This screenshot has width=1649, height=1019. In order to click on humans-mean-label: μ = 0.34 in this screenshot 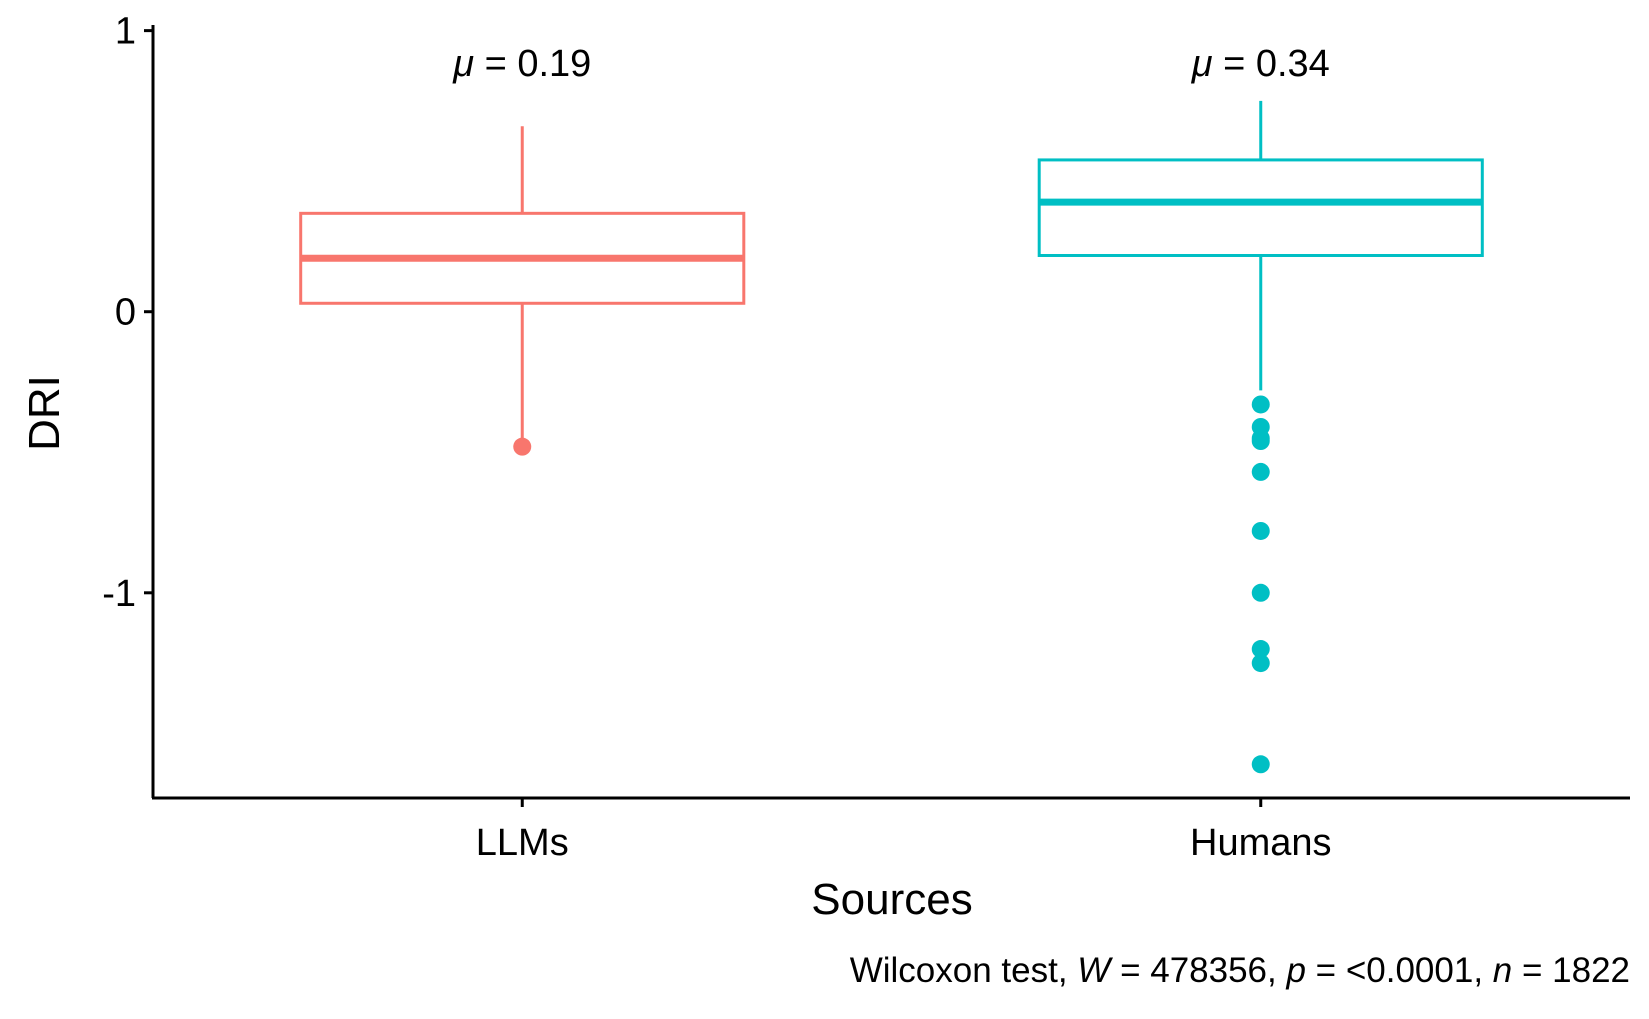, I will do `click(1260, 64)`.